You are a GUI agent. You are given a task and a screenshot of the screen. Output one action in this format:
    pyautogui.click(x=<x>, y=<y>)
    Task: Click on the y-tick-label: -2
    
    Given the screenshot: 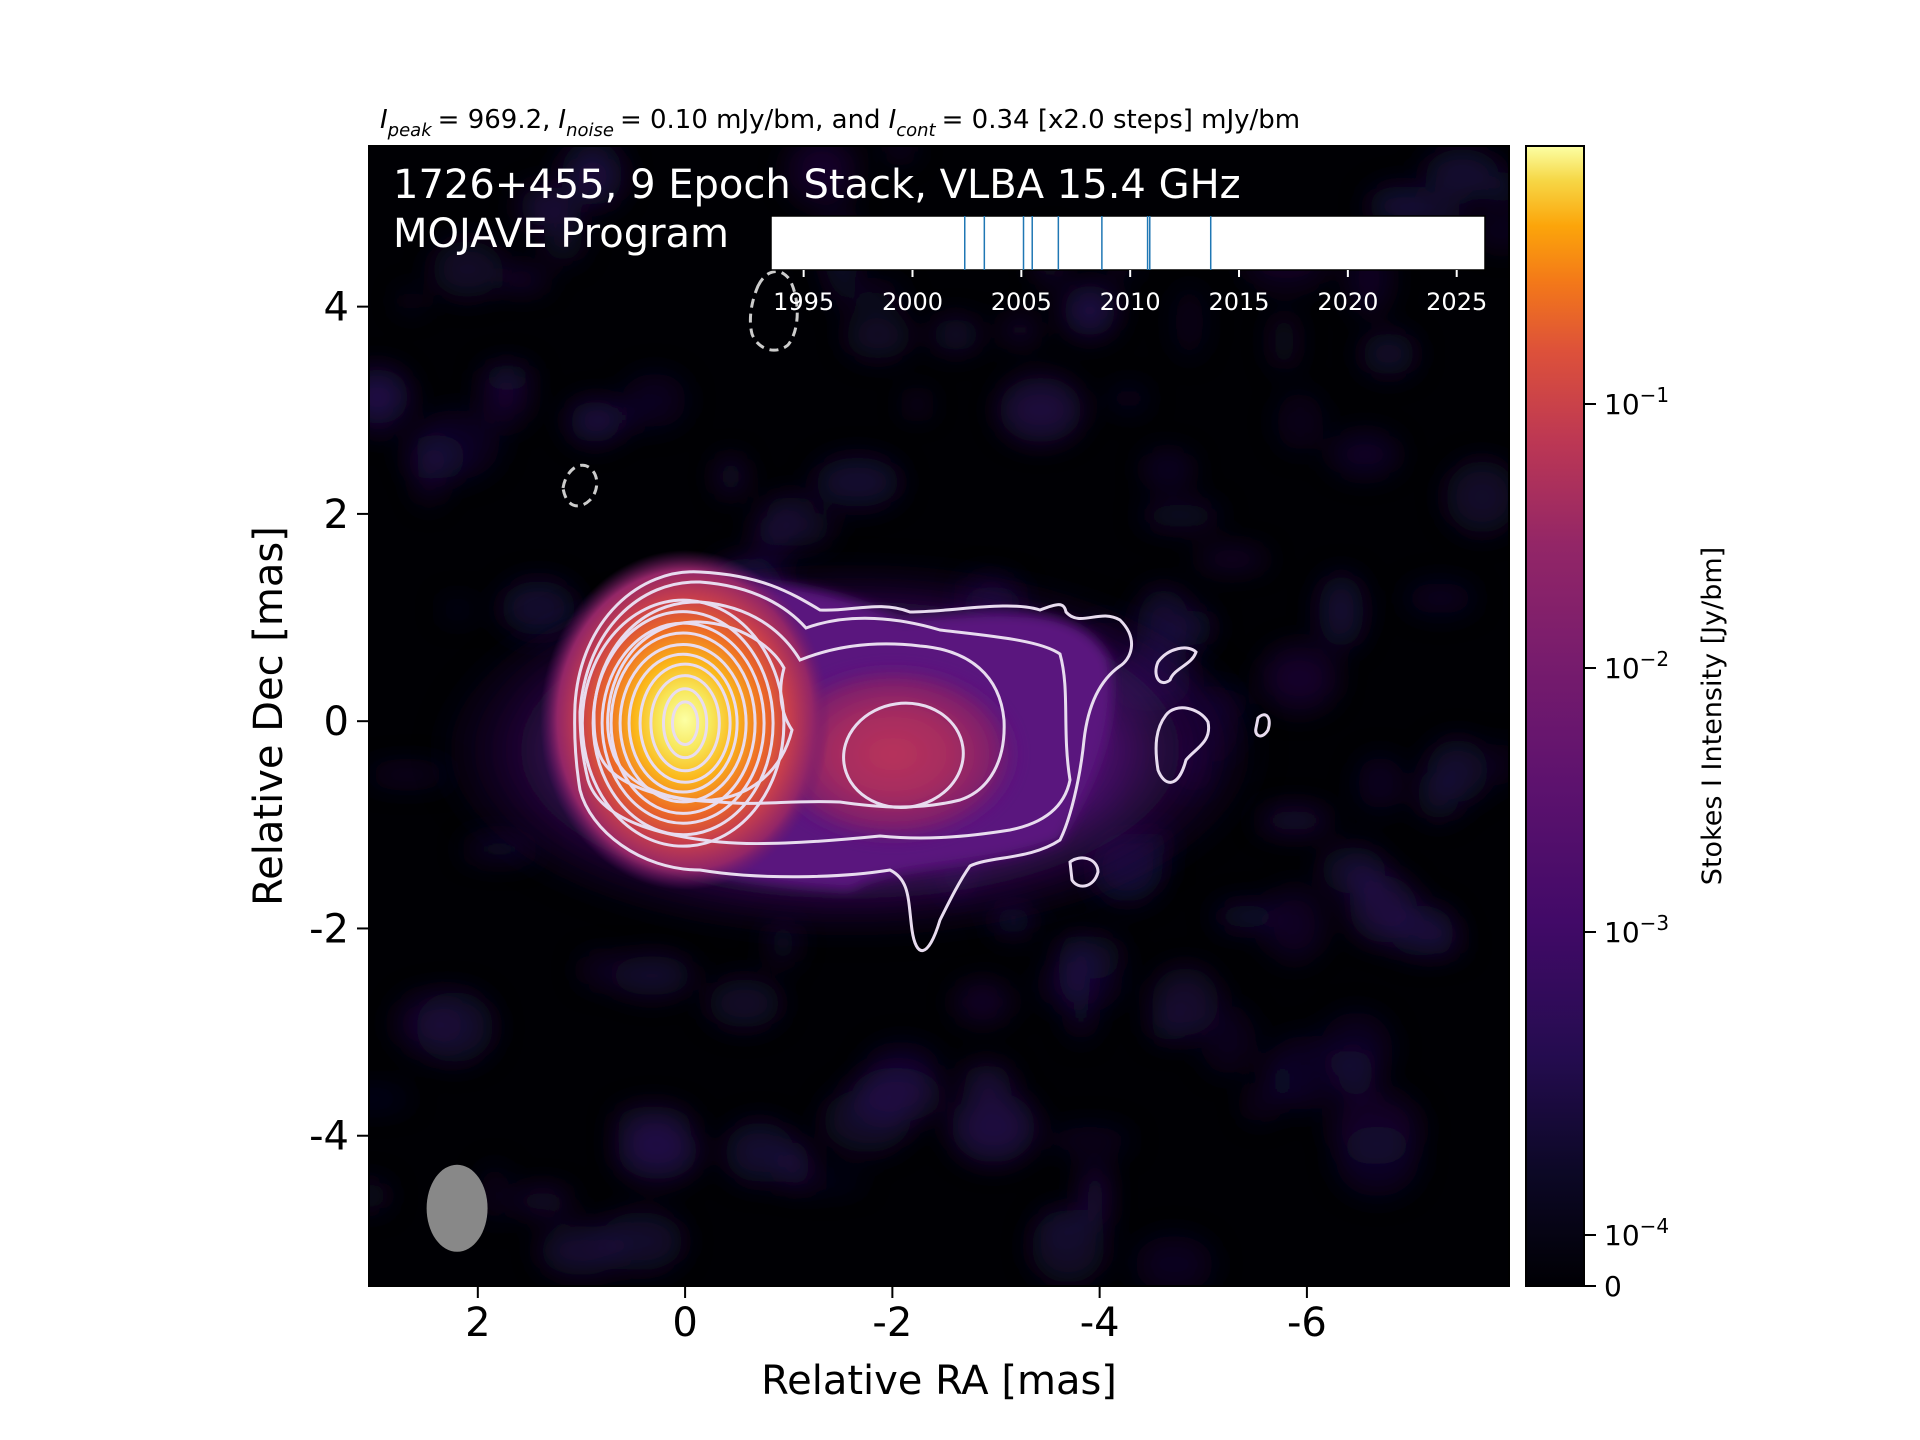 What is the action you would take?
    pyautogui.click(x=329, y=929)
    